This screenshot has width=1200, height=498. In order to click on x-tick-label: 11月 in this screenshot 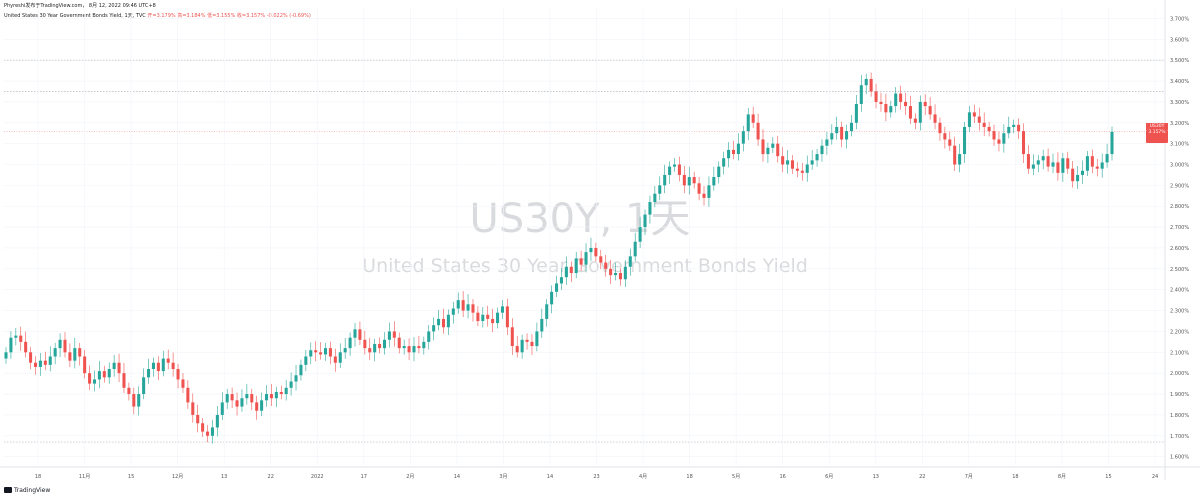, I will do `click(84, 477)`.